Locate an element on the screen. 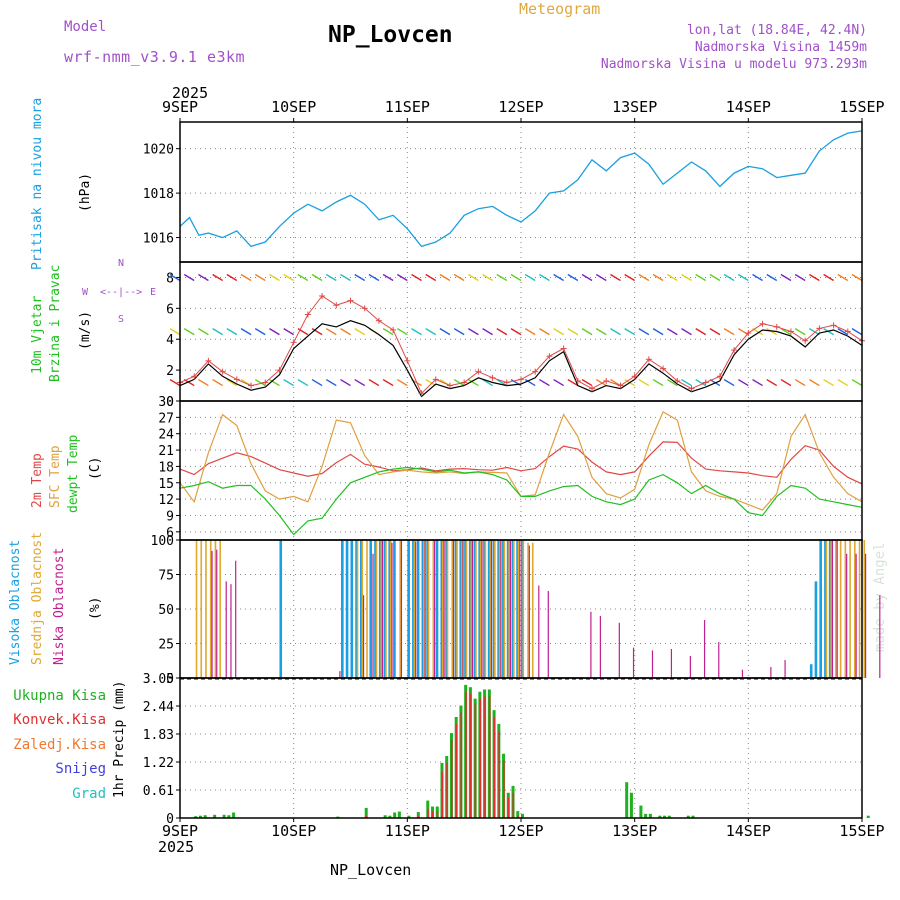  temp-series-line is located at coordinates (521, 463).